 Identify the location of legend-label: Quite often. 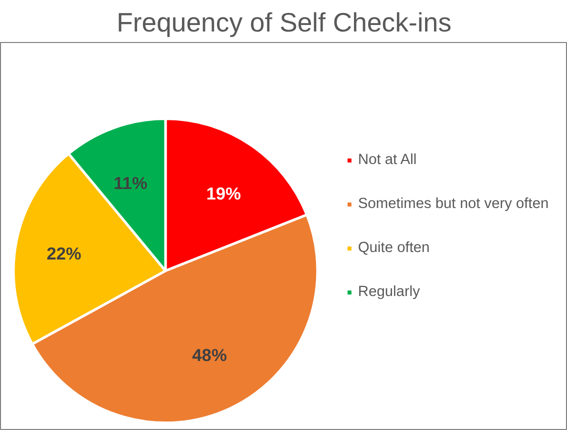
(394, 248).